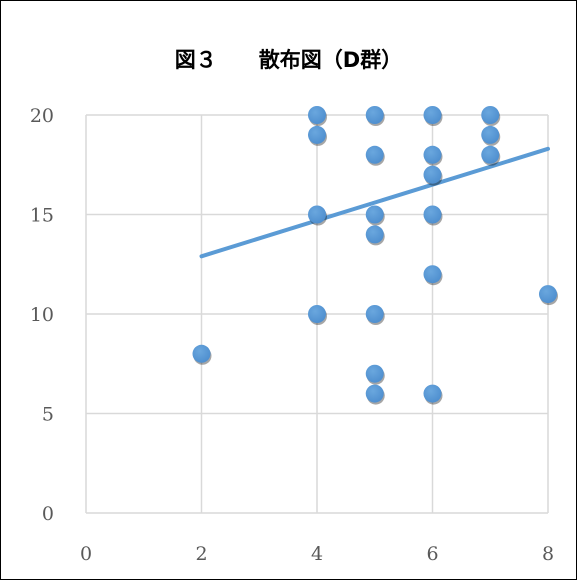 The height and width of the screenshot is (580, 577). Describe the element at coordinates (42, 315) in the screenshot. I see `y-tick-label: 10` at that location.